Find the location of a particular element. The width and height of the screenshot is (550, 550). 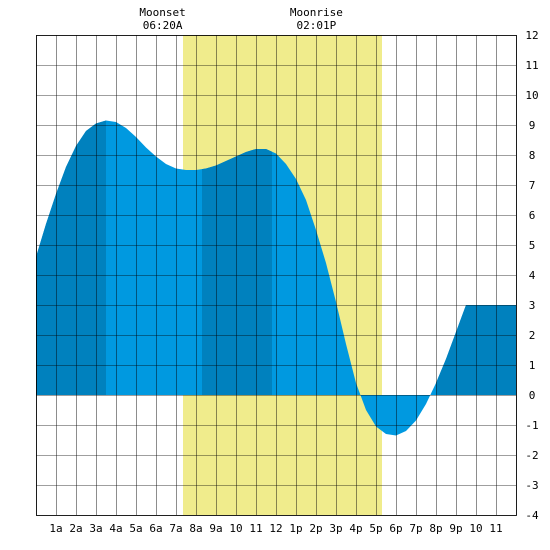

y-tick-label: 1 is located at coordinates (532, 365).